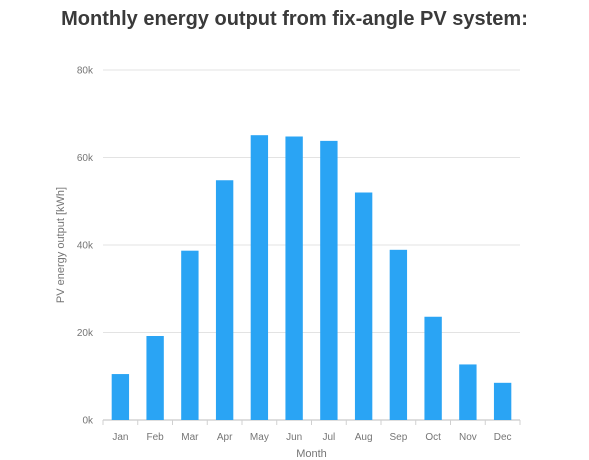 The image size is (589, 460). What do you see at coordinates (311, 454) in the screenshot?
I see `x-axis-title: Month` at bounding box center [311, 454].